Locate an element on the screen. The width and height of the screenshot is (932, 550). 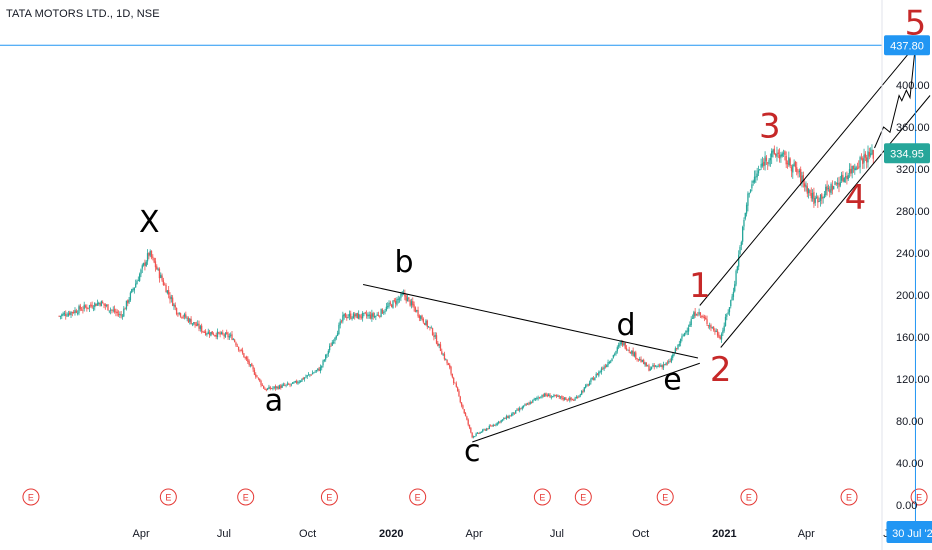
last-price-tag-label: 334.95 is located at coordinates (907, 154).